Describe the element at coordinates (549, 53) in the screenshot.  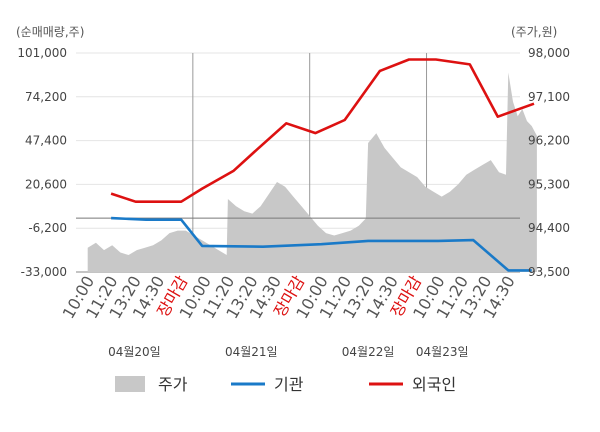
I see `right-tick-label: 98,000` at that location.